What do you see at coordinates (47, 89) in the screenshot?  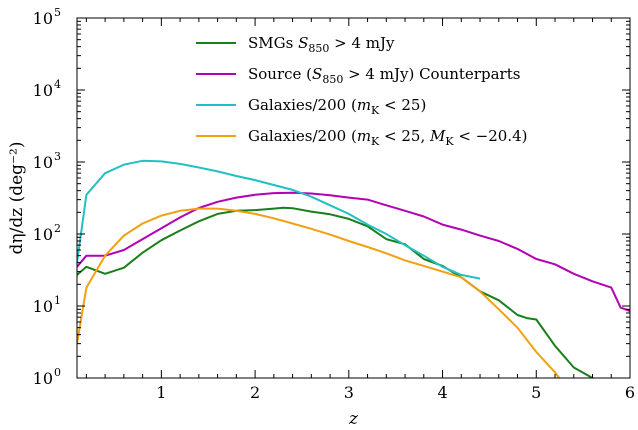 I see `y-tick-label: 10⁴` at bounding box center [47, 89].